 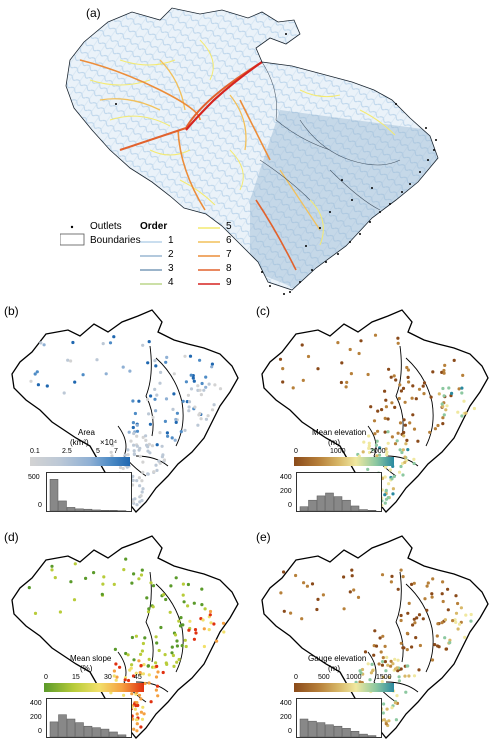 I want to click on colorbar-c-tick-2: 2000, so click(x=378, y=451).